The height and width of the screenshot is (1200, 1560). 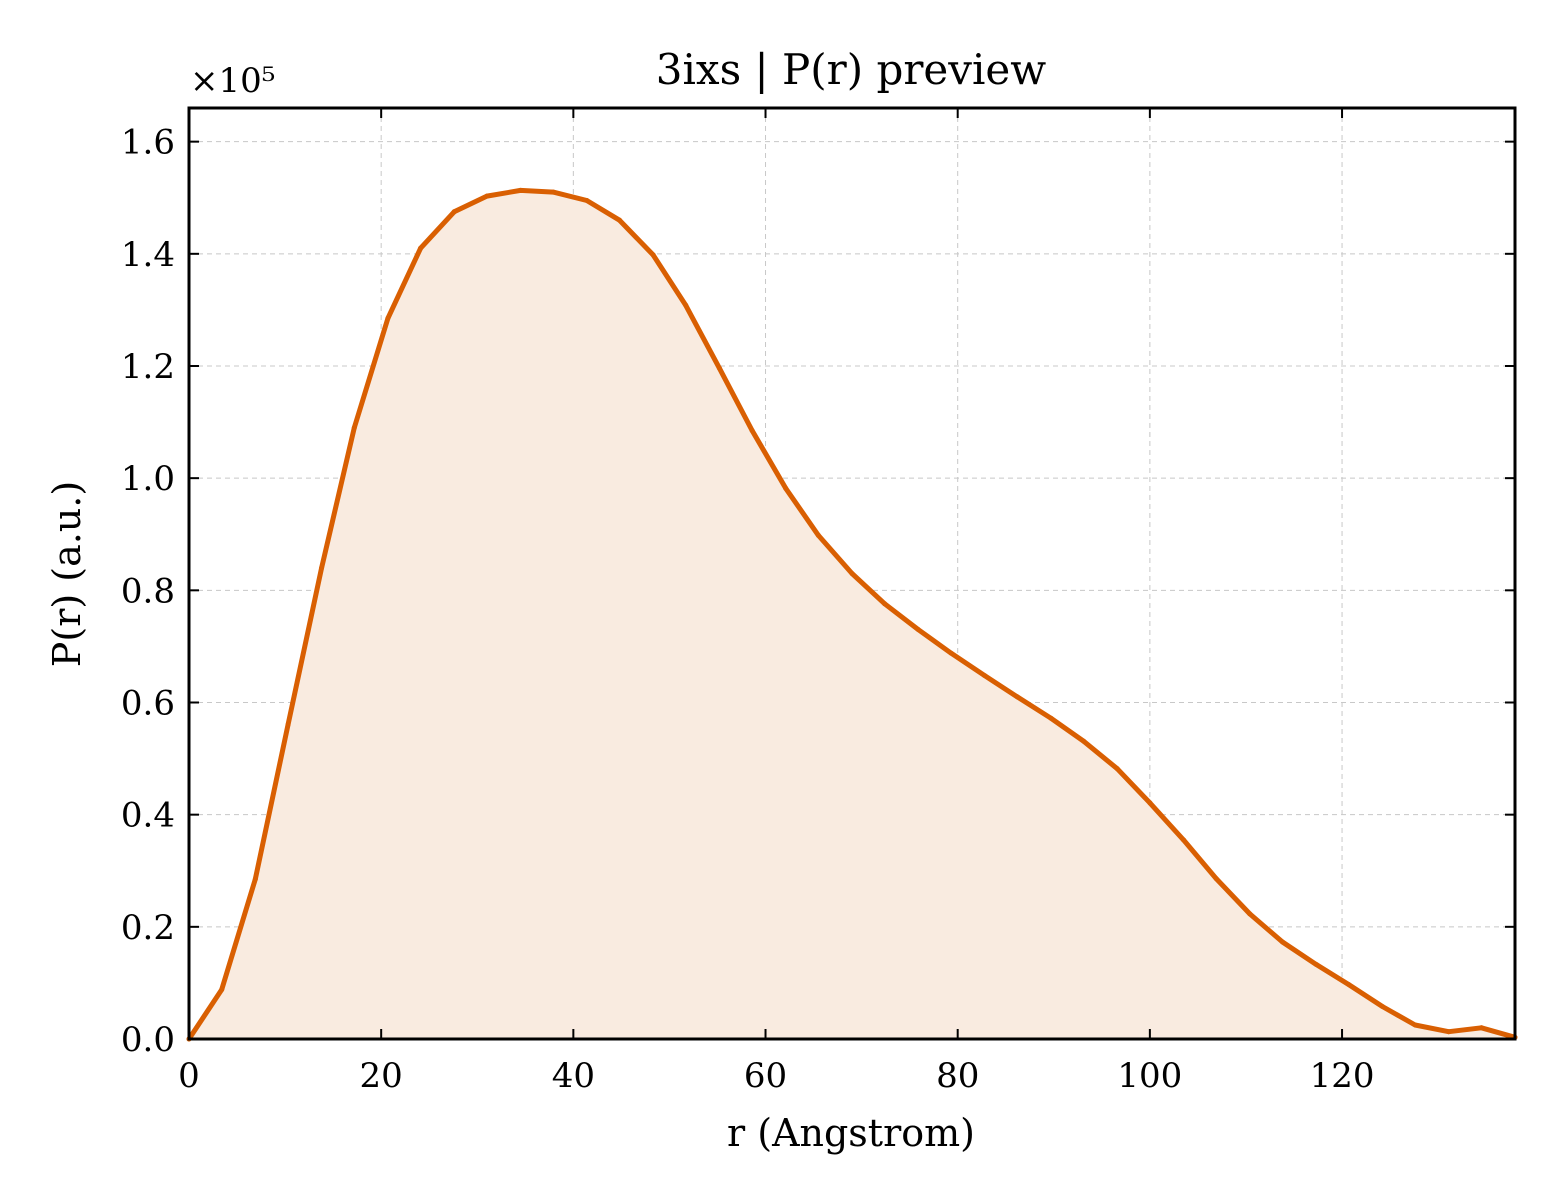 I want to click on y-tick-label: 0.4, so click(x=148, y=816).